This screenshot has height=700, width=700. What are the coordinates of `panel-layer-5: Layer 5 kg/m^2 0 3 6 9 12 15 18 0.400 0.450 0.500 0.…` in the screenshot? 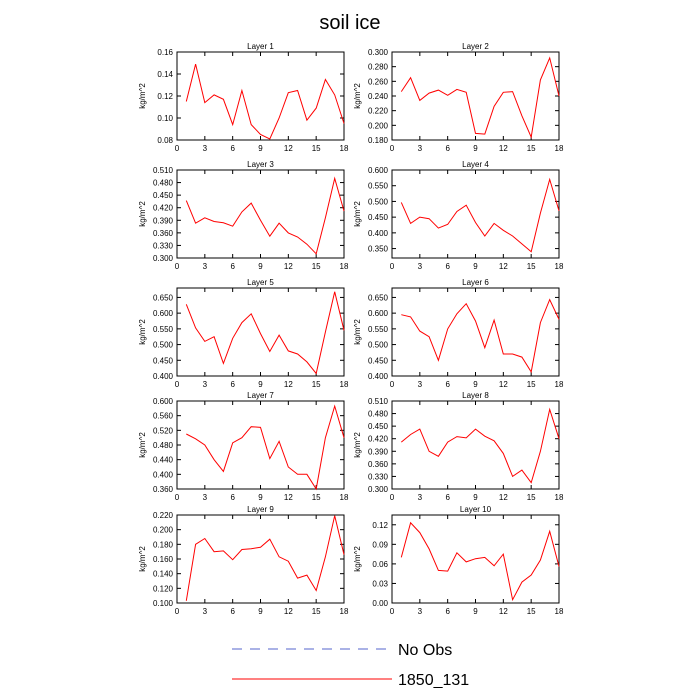 It's located at (243, 333).